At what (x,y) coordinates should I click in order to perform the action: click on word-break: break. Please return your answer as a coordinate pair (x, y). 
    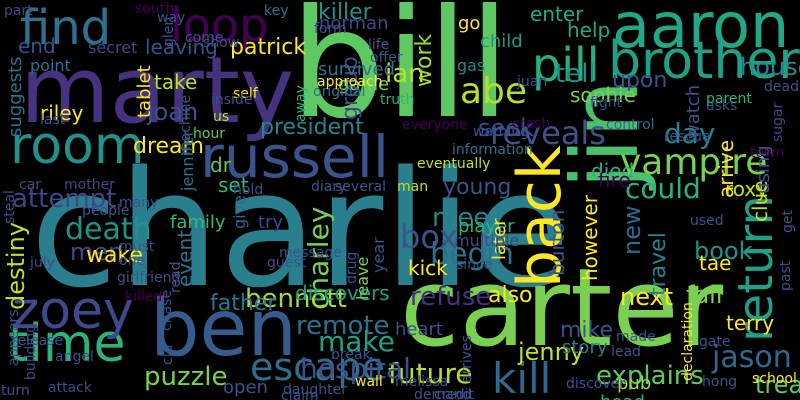
    Looking at the image, I should click on (351, 355).